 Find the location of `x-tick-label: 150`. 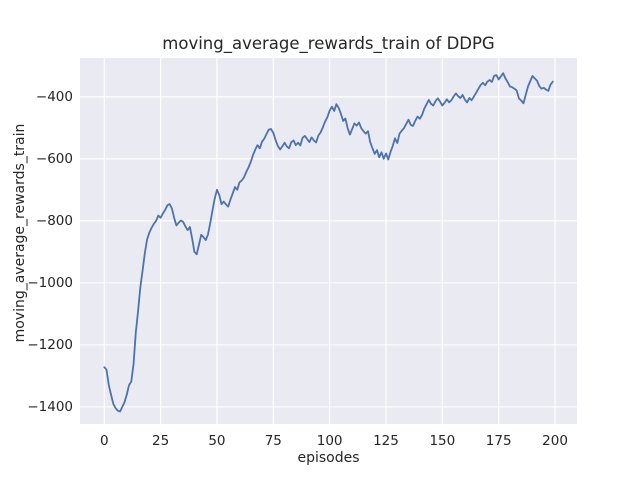

x-tick-label: 150 is located at coordinates (442, 441).